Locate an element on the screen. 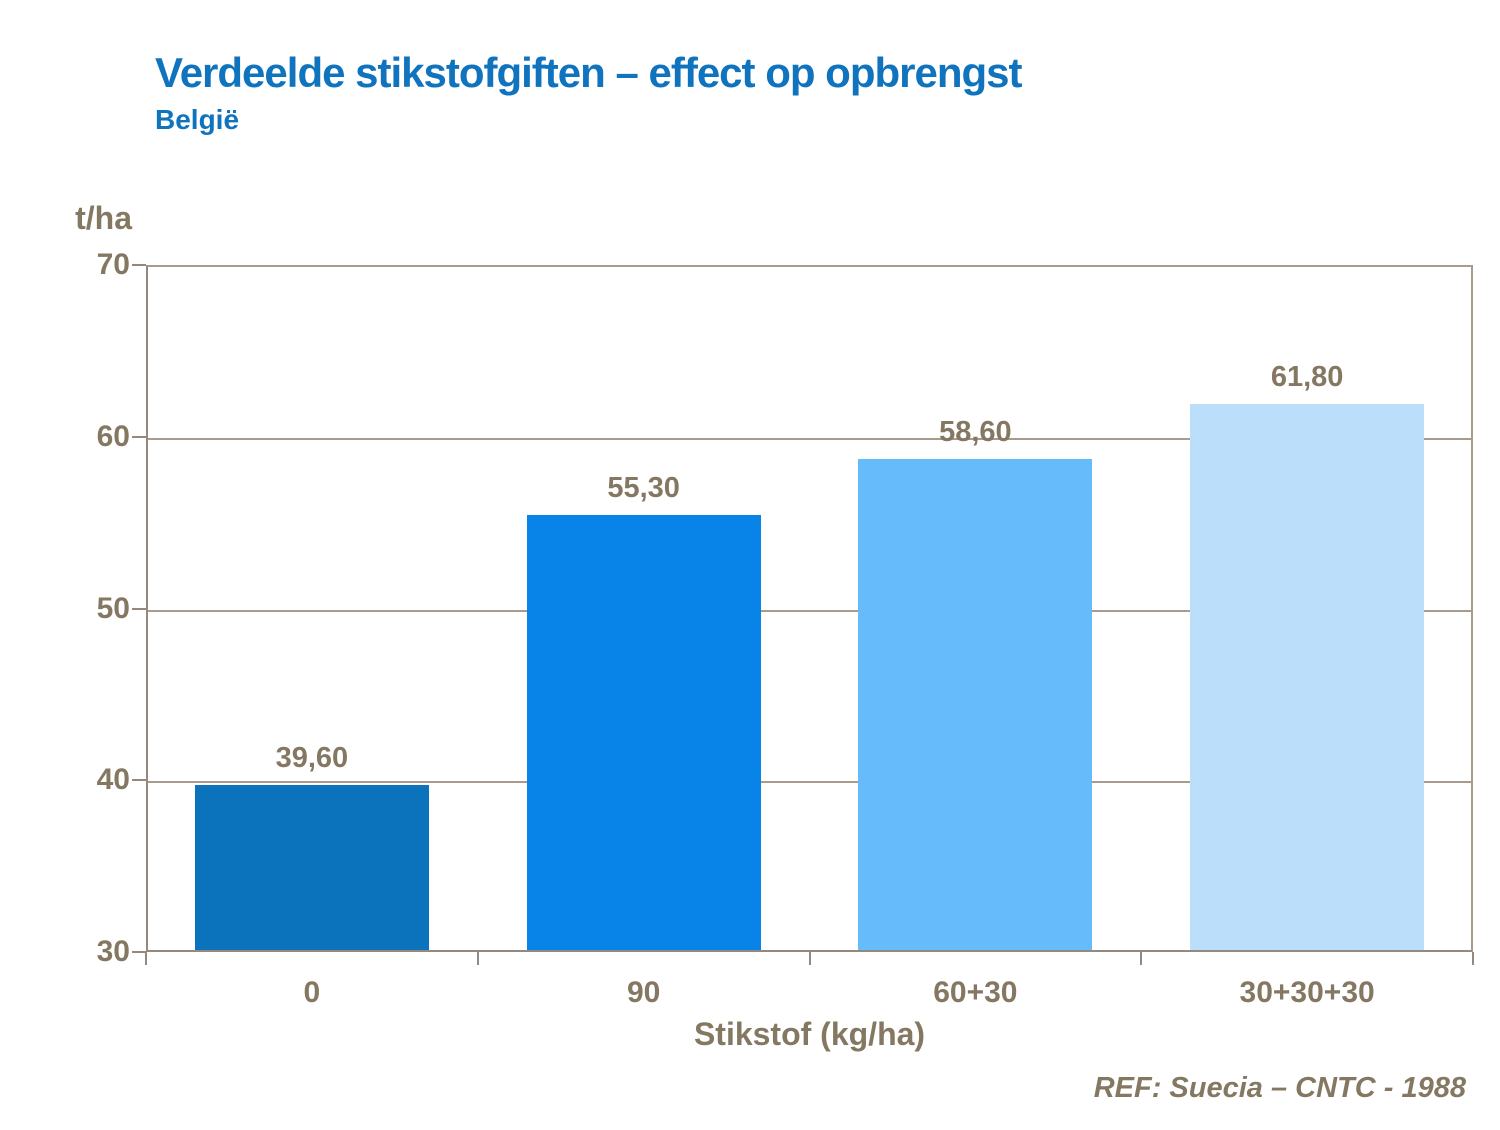  x-category-label-30+30+30: 30+30+30 is located at coordinates (1307, 992).